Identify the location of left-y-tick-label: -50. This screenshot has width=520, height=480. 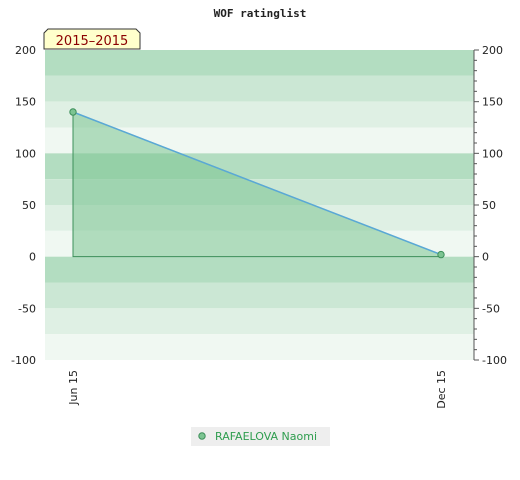
(27, 308).